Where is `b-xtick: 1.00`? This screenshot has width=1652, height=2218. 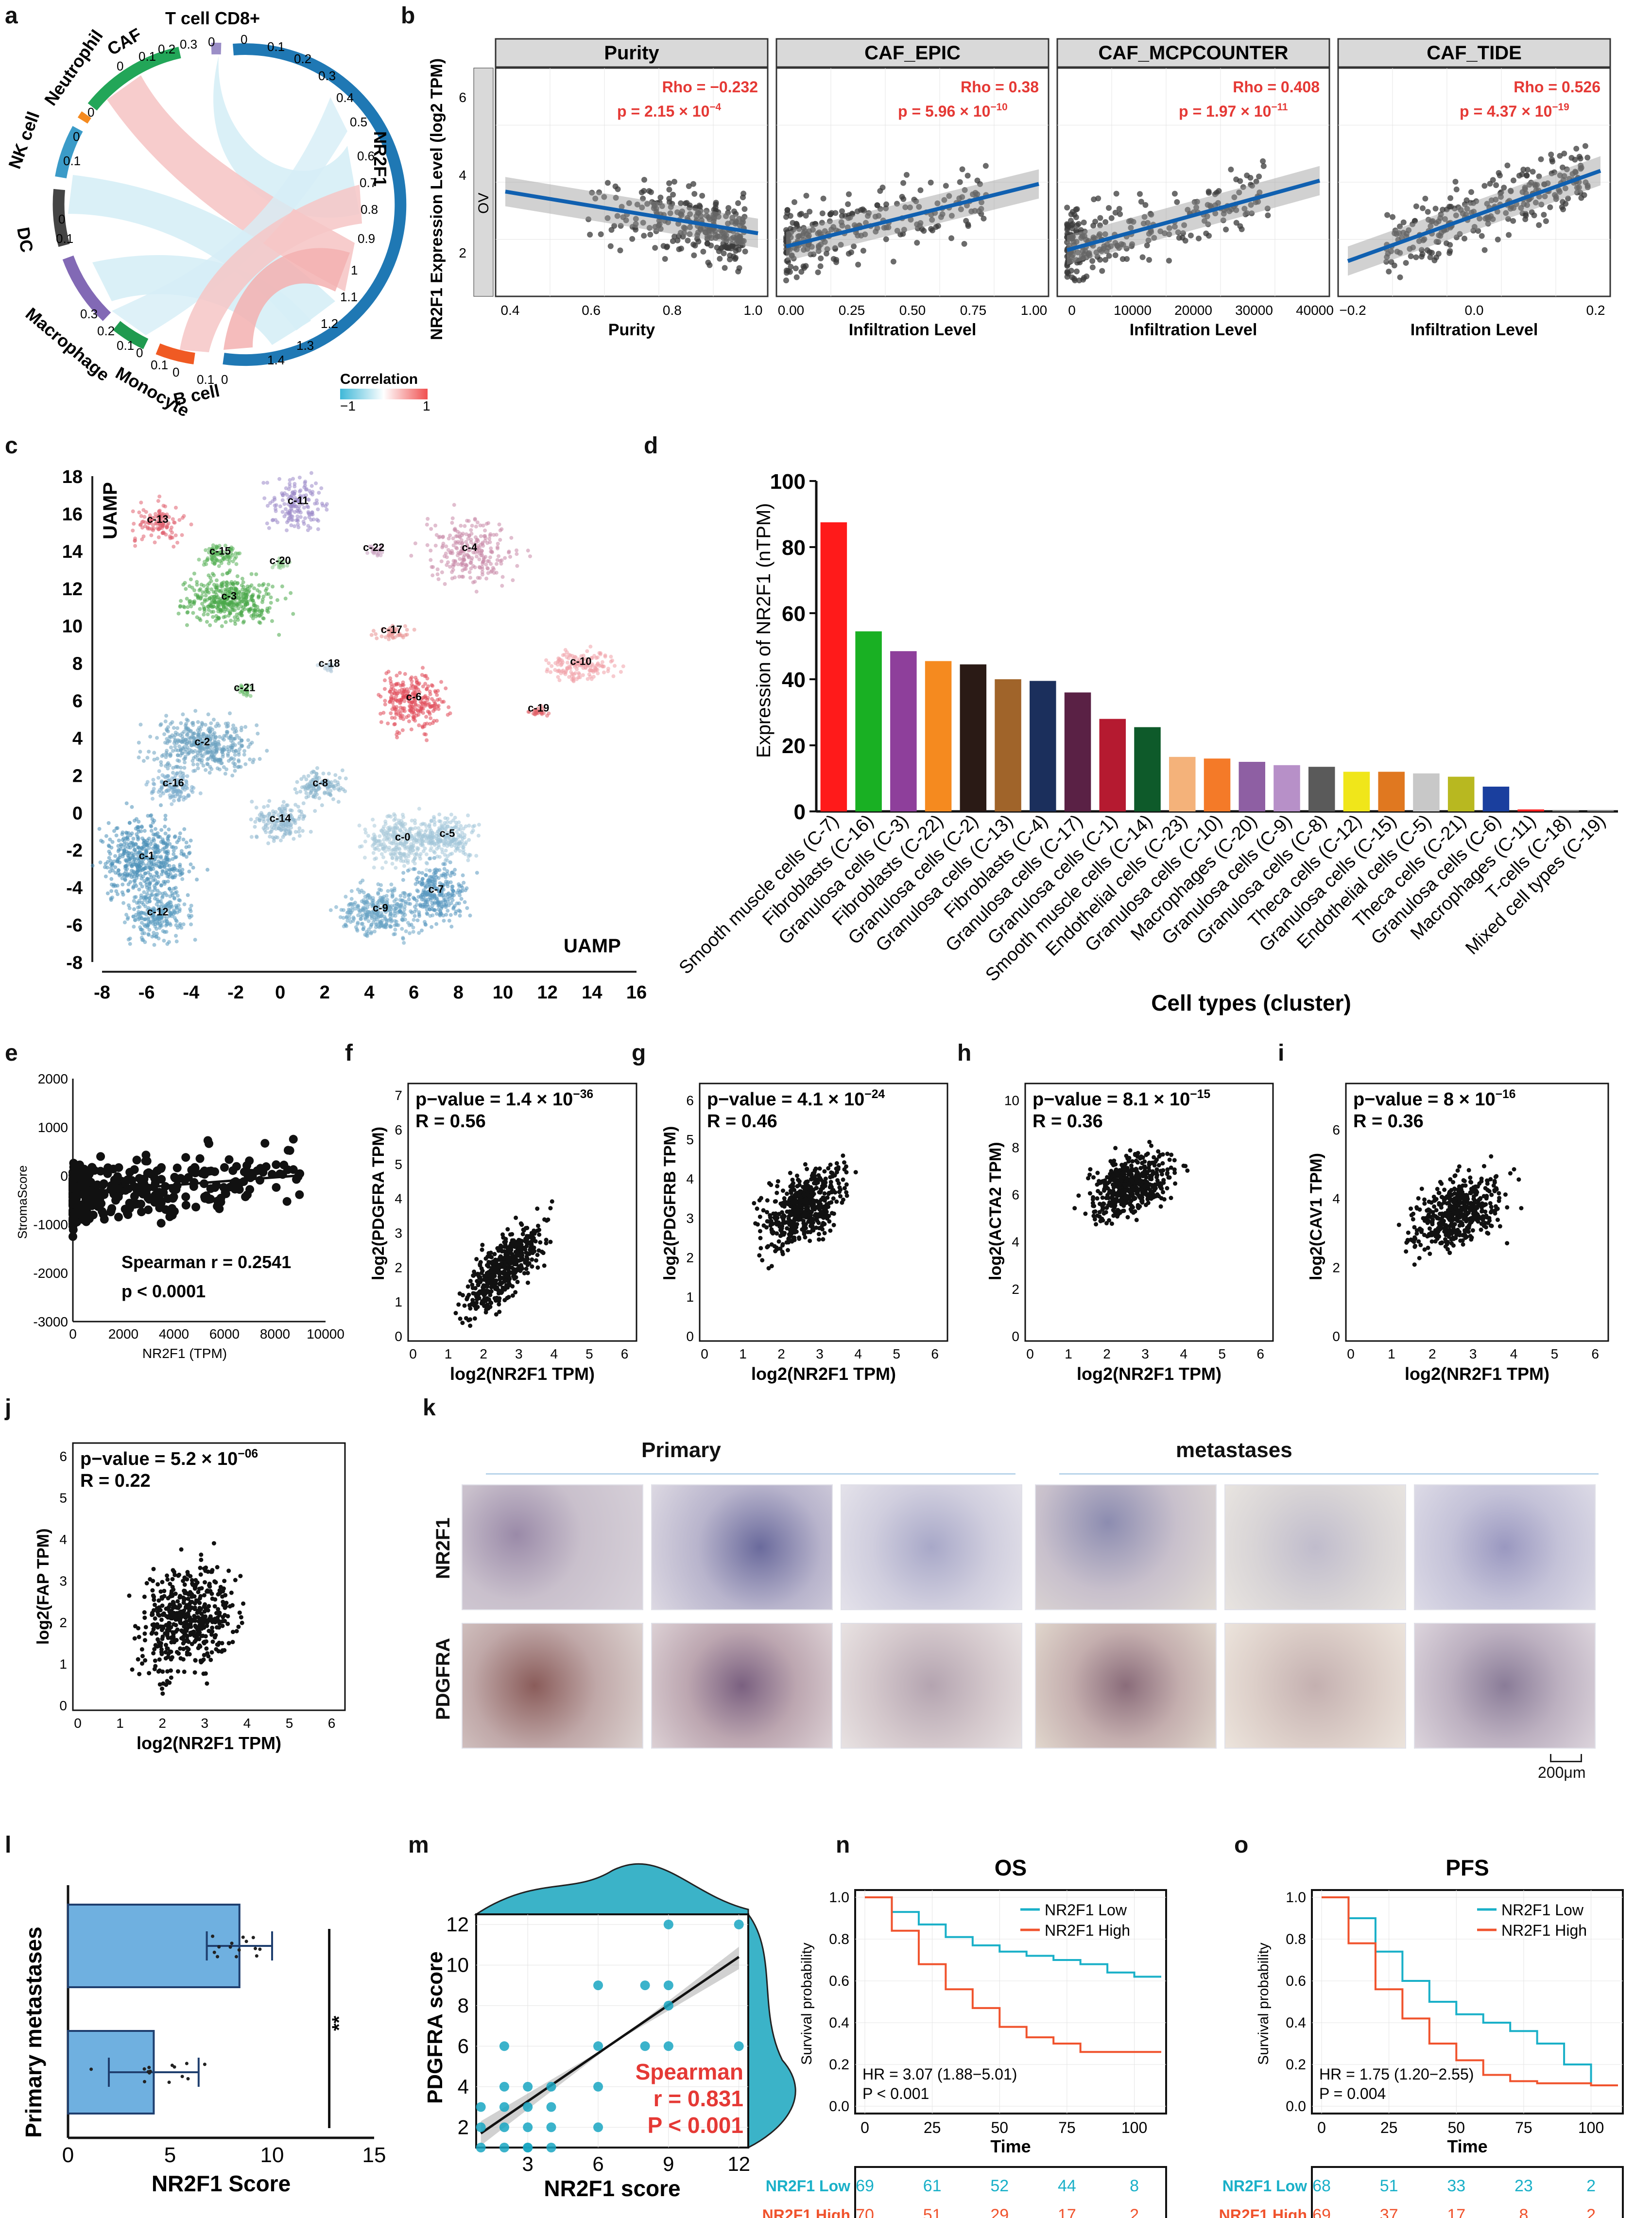 b-xtick: 1.00 is located at coordinates (1035, 310).